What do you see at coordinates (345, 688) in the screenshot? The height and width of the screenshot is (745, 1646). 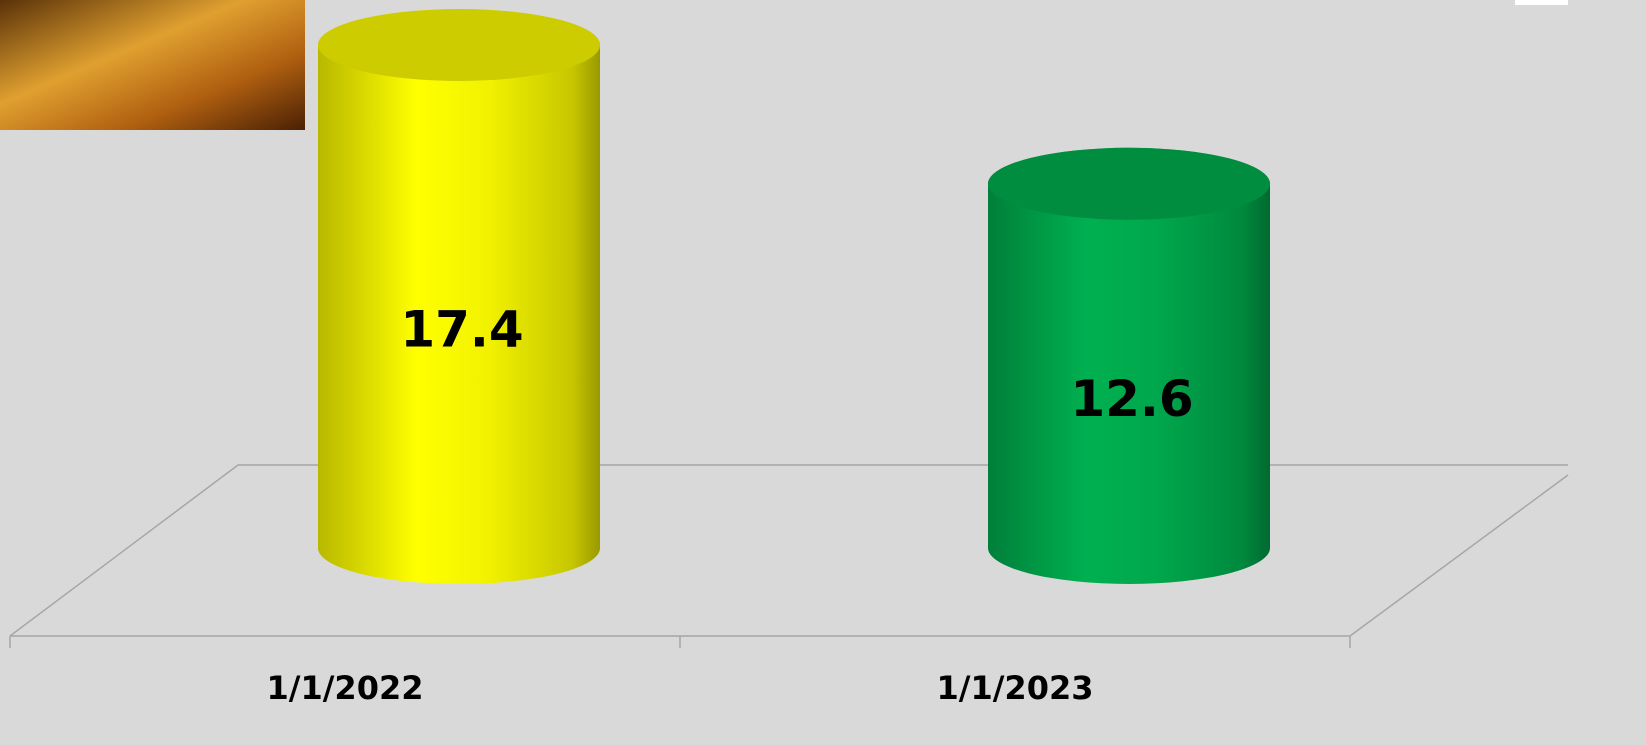 I see `x-tick-label: 1/1/2022` at bounding box center [345, 688].